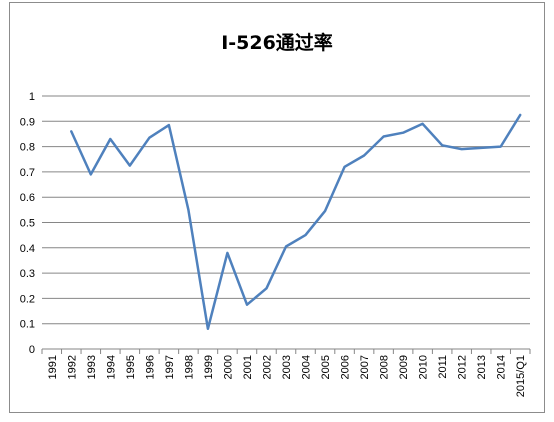 The height and width of the screenshot is (422, 554). What do you see at coordinates (481, 148) in the screenshot?
I see `data-point-2013` at bounding box center [481, 148].